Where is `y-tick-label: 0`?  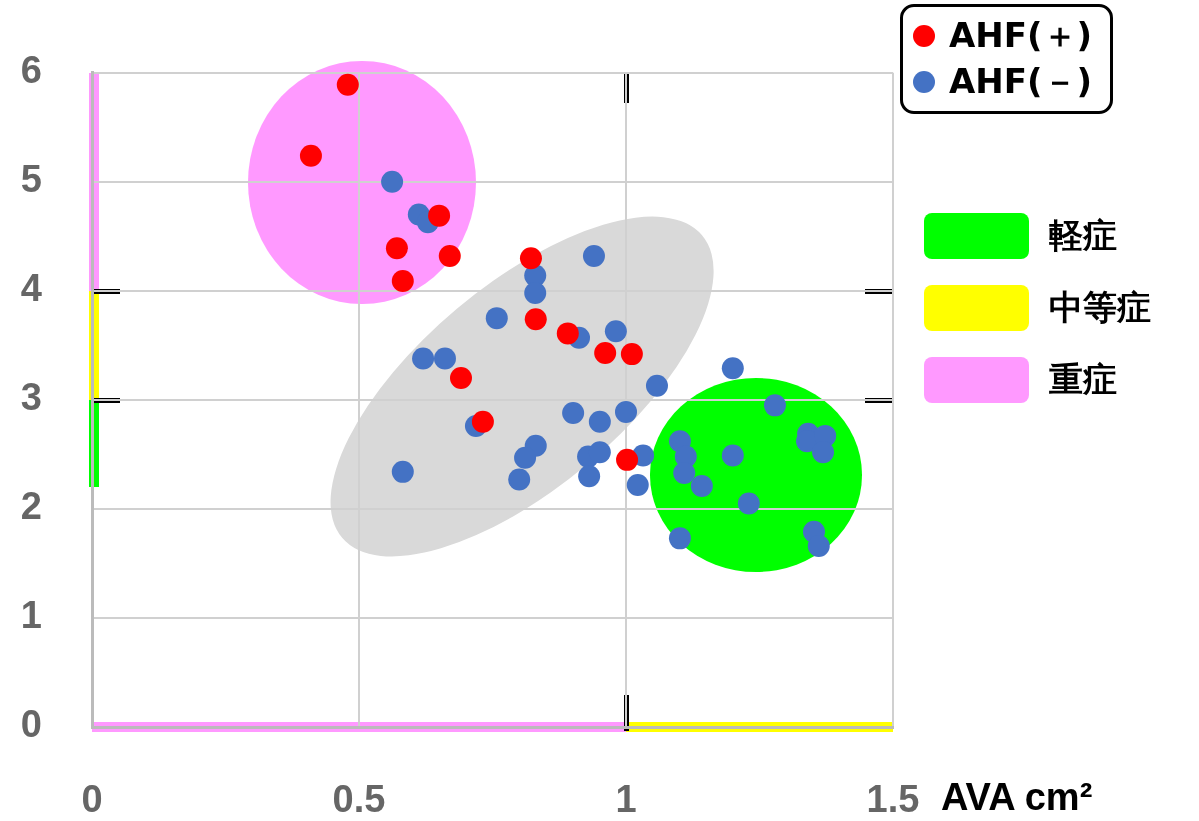 y-tick-label: 0 is located at coordinates (31, 724).